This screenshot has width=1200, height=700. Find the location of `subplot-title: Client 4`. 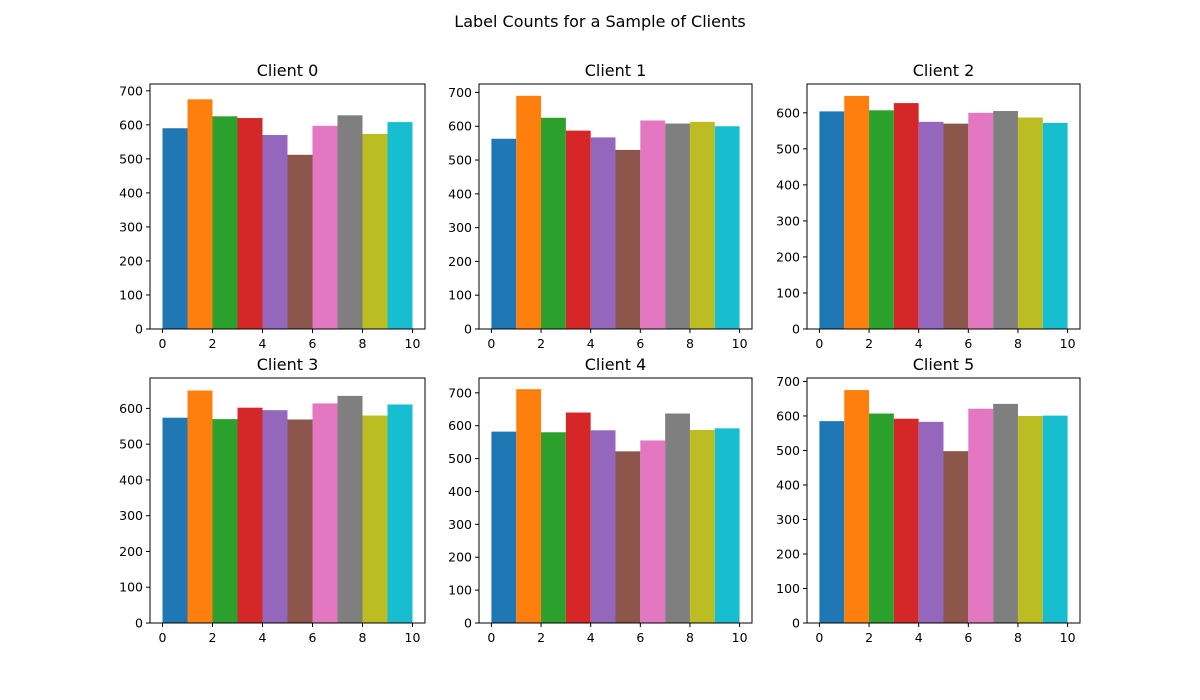

subplot-title: Client 4 is located at coordinates (616, 364).